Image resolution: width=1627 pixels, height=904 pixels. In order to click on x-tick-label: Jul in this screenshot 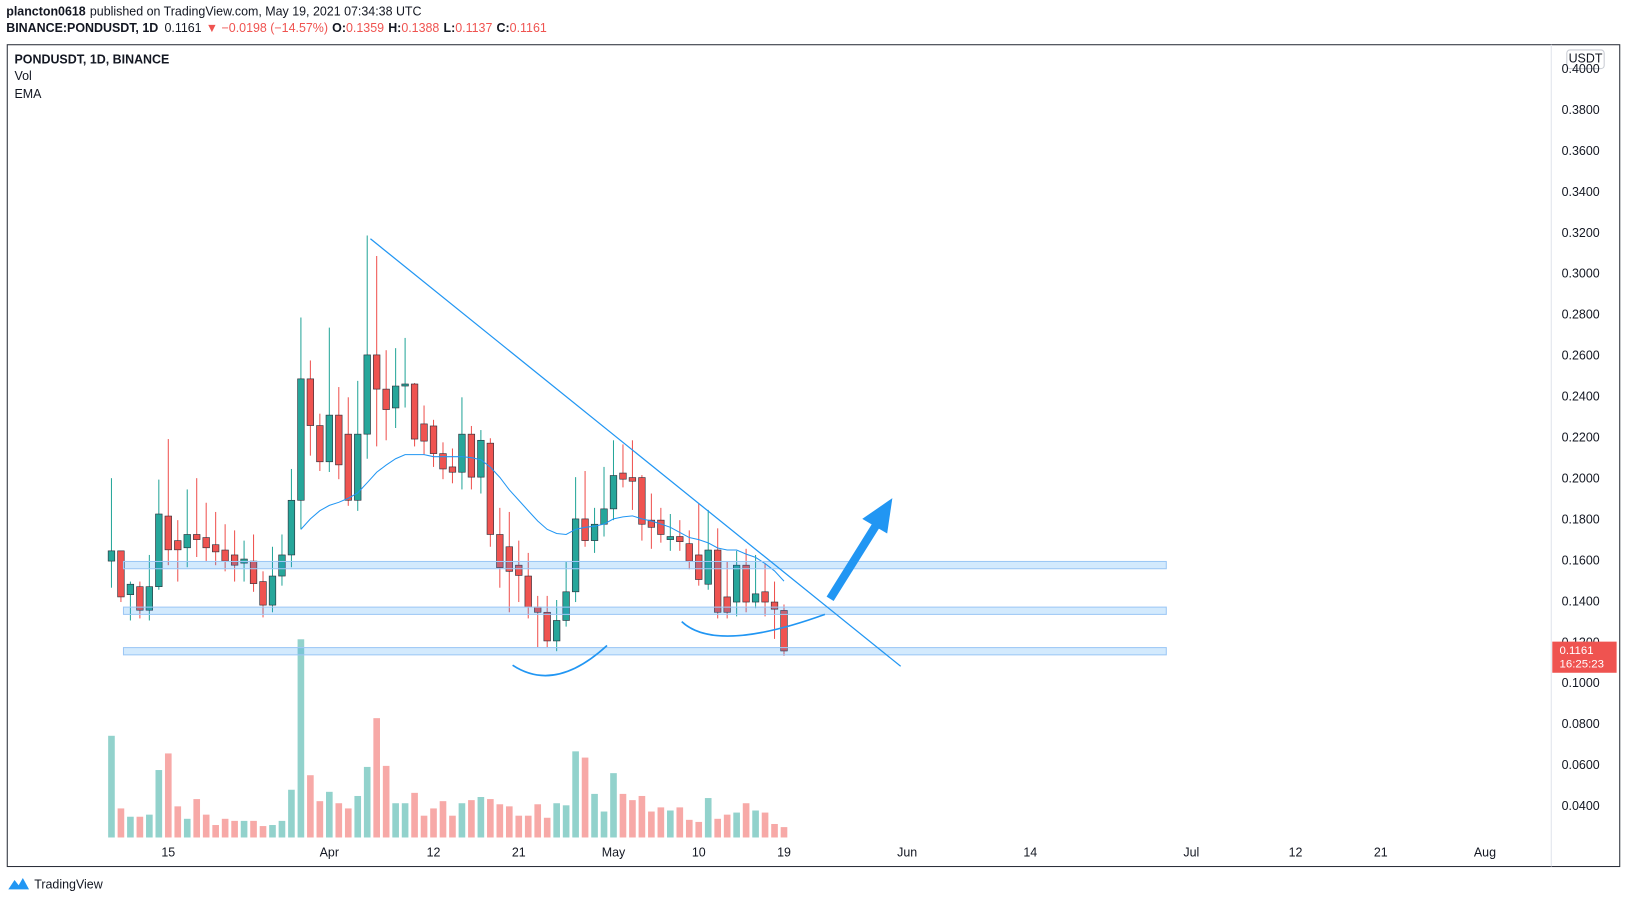, I will do `click(1191, 852)`.